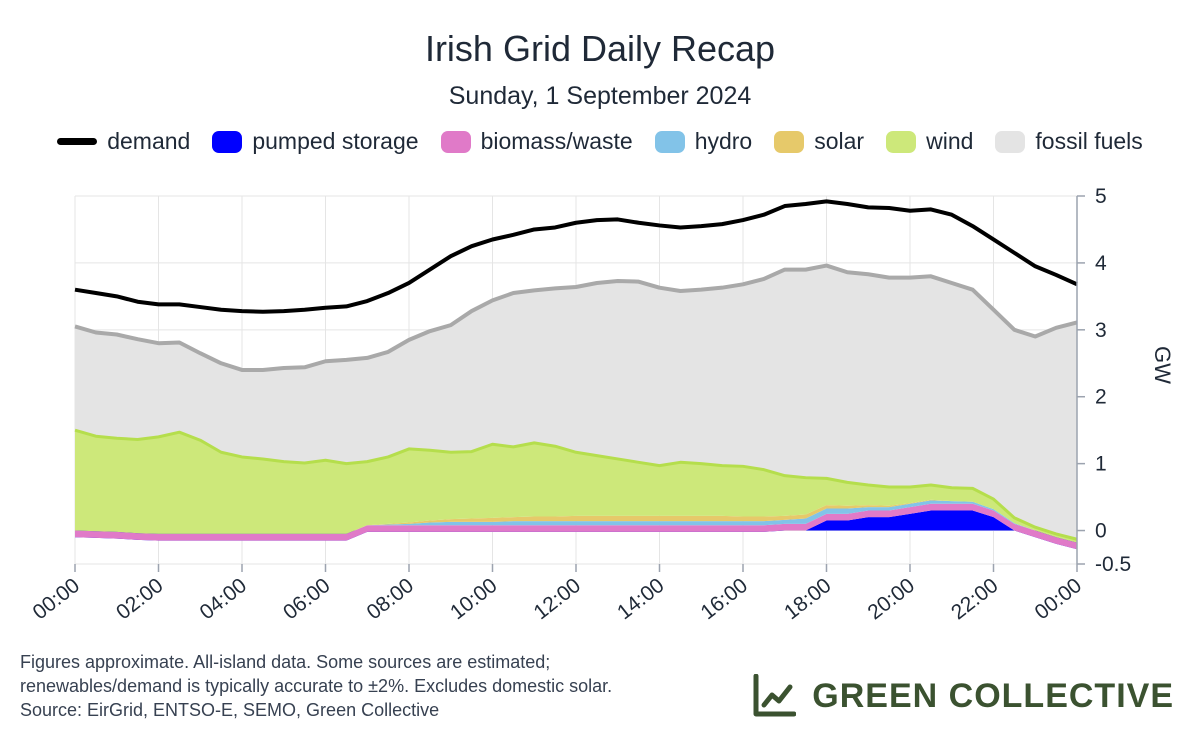  What do you see at coordinates (1101, 263) in the screenshot?
I see `y-tick-label: 4` at bounding box center [1101, 263].